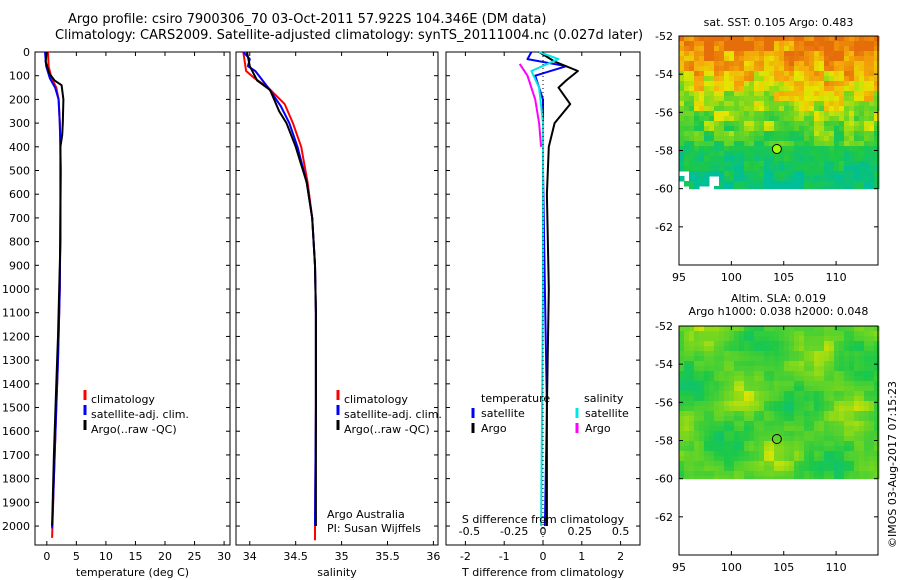  Describe the element at coordinates (376, 399) in the screenshot. I see `salinity-legend-label: climatology` at that location.